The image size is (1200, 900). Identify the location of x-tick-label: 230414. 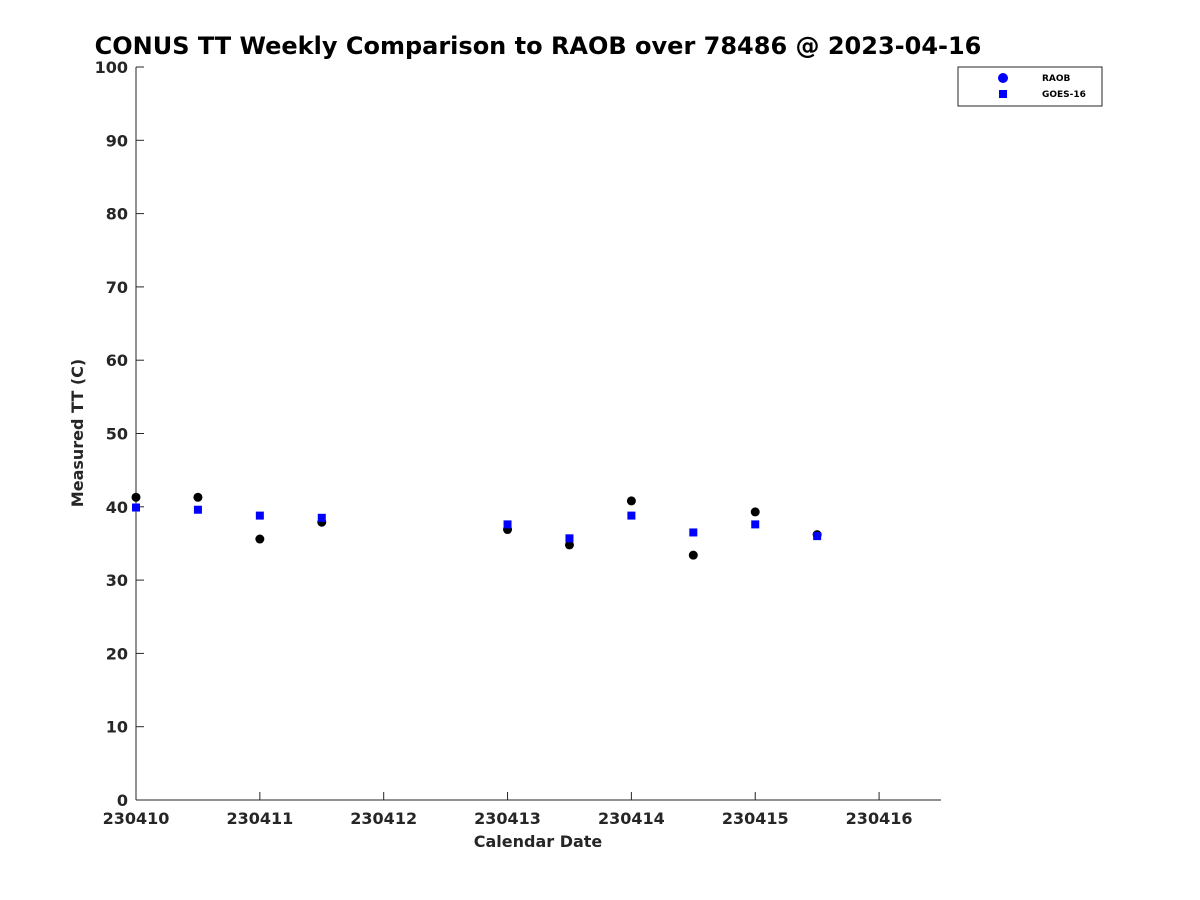
(631, 818).